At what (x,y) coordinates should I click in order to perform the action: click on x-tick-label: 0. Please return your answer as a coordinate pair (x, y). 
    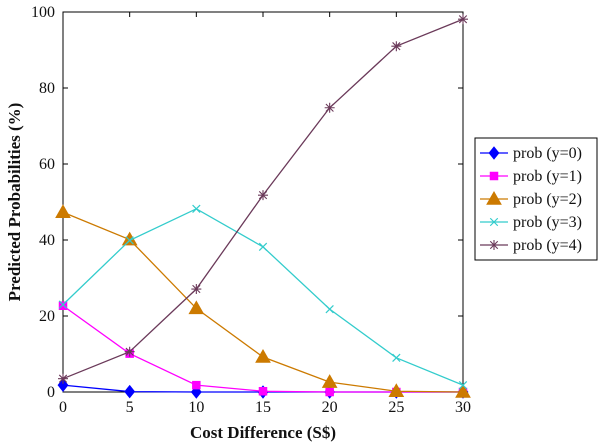
    Looking at the image, I should click on (63, 407).